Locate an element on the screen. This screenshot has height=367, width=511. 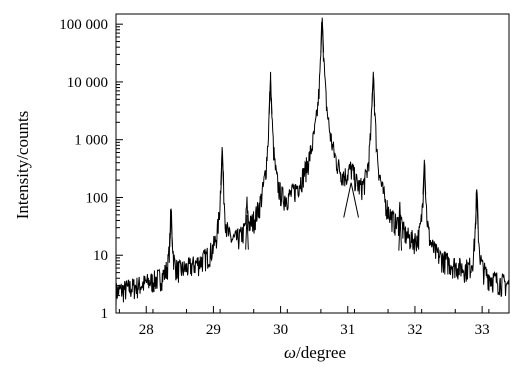
x-tick-label: 29 is located at coordinates (213, 330).